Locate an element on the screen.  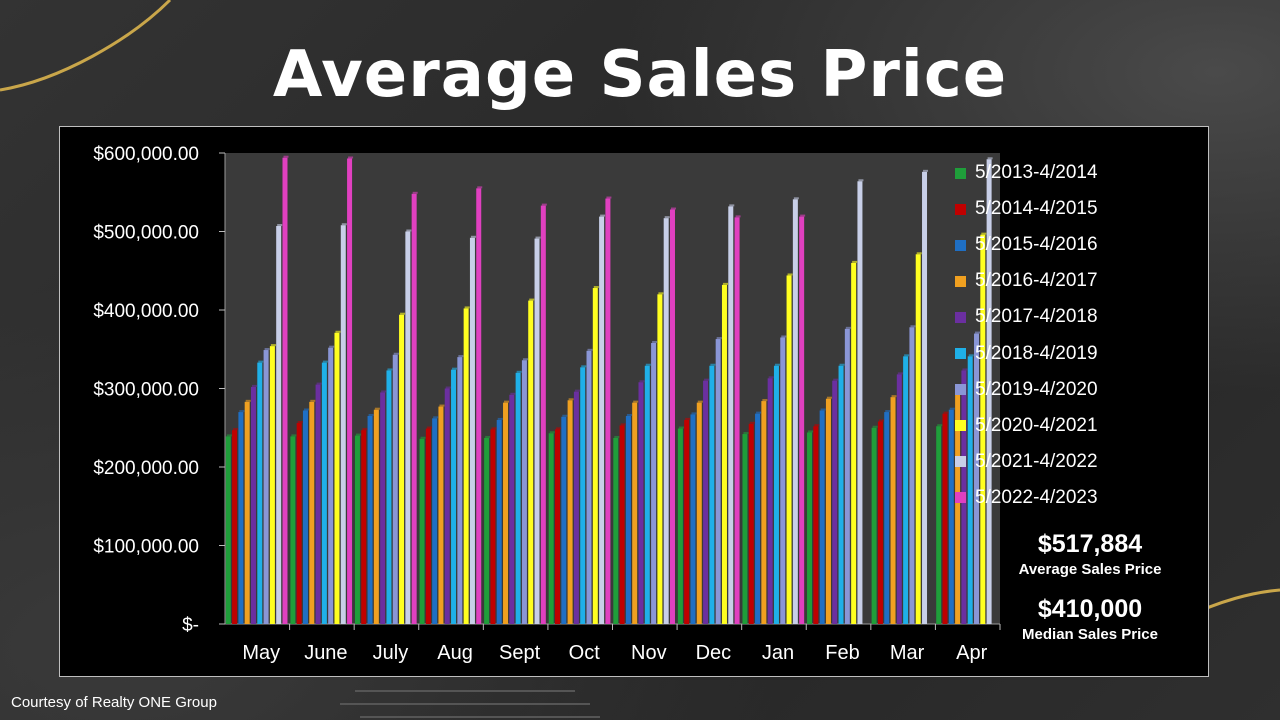
x-tick-label: Dec is located at coordinates (714, 653).